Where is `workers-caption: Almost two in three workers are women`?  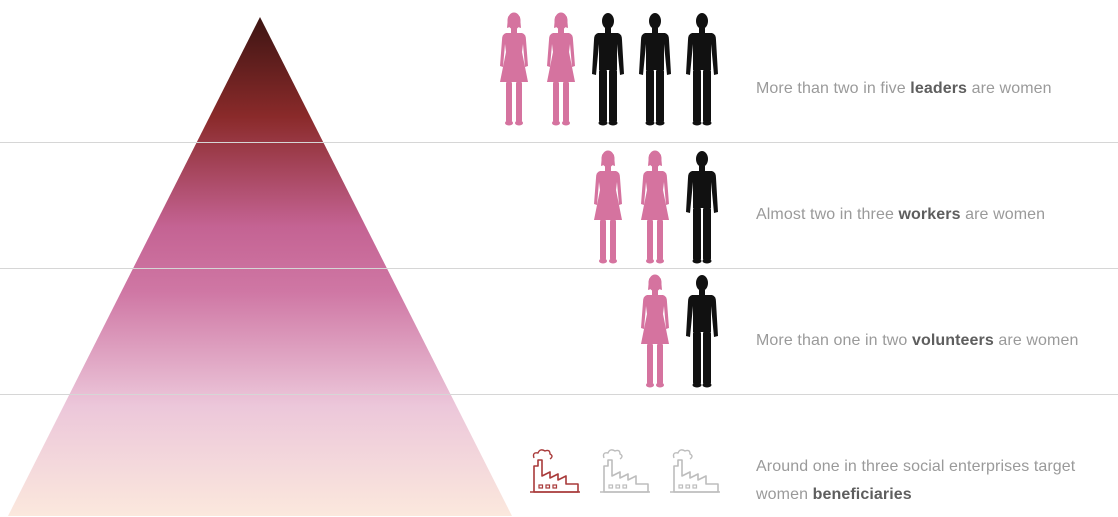 workers-caption: Almost two in three workers are women is located at coordinates (900, 215).